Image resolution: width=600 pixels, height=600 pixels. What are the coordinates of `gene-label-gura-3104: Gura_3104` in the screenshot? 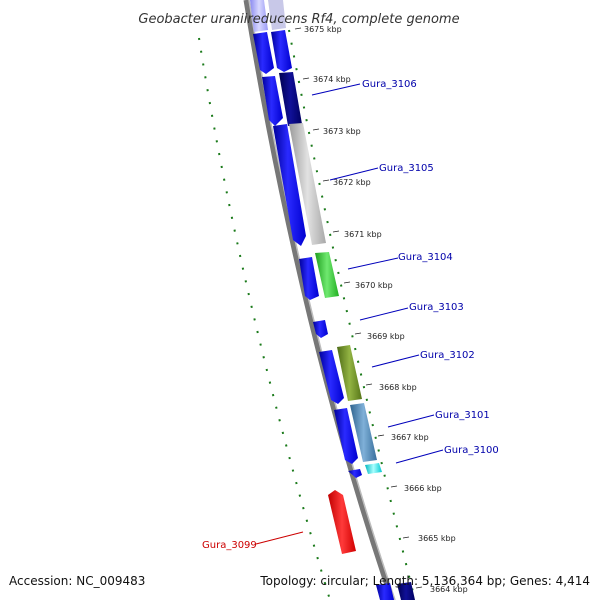 It's located at (425, 257).